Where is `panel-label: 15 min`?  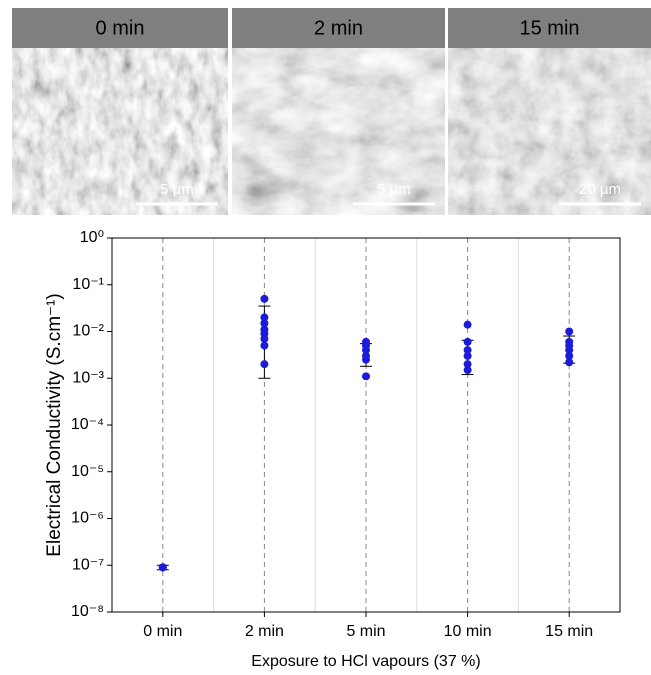 panel-label: 15 min is located at coordinates (549, 28).